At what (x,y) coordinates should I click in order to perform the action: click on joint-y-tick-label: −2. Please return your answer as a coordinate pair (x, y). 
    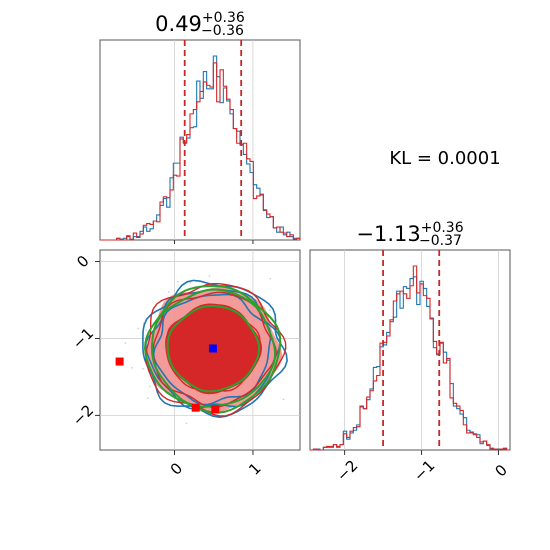
    Looking at the image, I should click on (83, 415).